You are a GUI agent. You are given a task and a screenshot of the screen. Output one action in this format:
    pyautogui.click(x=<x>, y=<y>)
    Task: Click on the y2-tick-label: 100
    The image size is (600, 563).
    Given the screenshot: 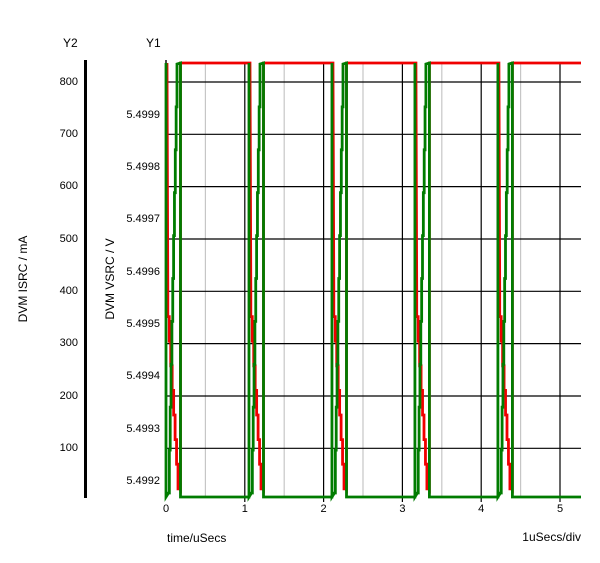 What is the action you would take?
    pyautogui.click(x=68, y=447)
    